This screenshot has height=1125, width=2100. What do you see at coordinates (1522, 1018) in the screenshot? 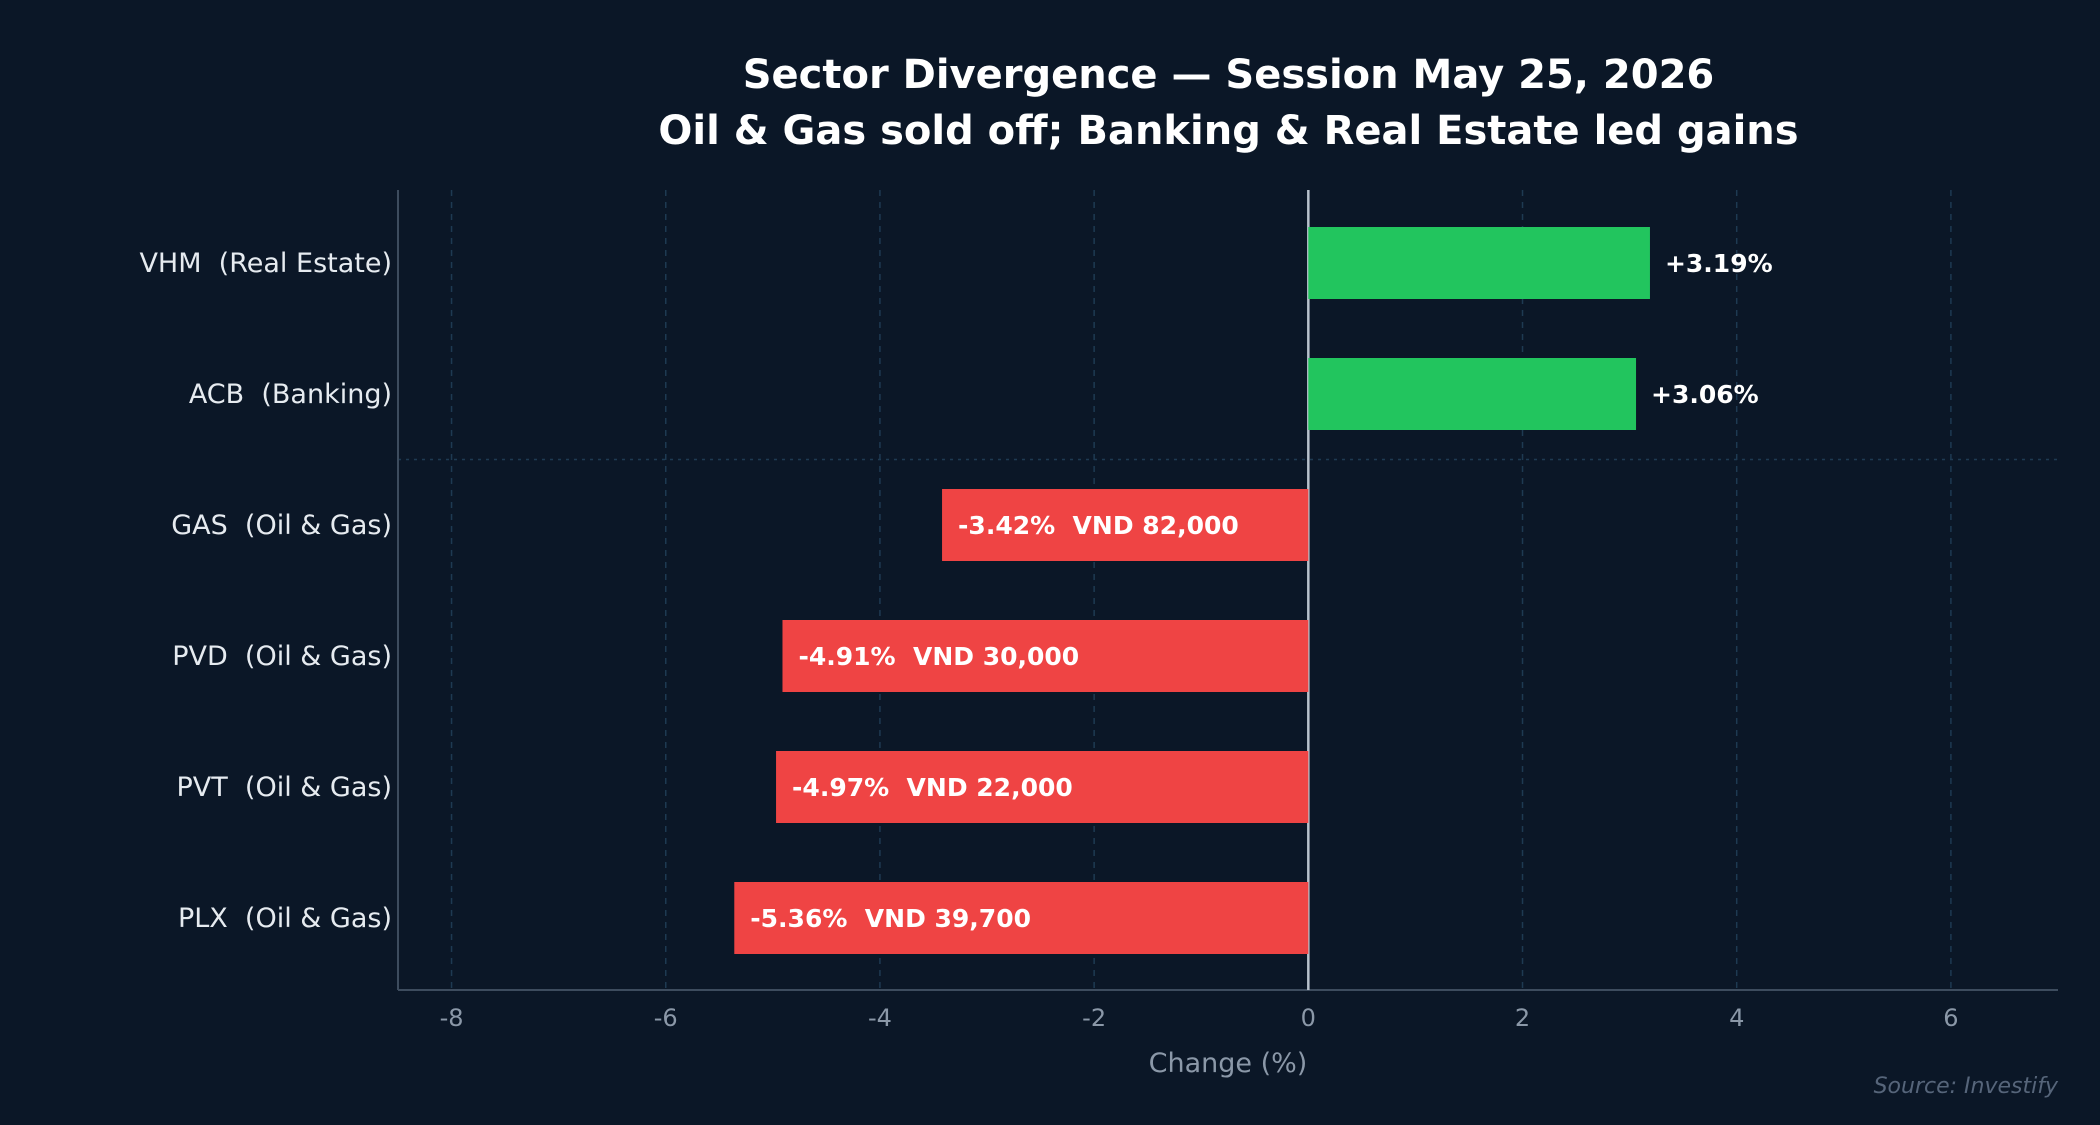
I see `x-tick-label: 2` at bounding box center [1522, 1018].